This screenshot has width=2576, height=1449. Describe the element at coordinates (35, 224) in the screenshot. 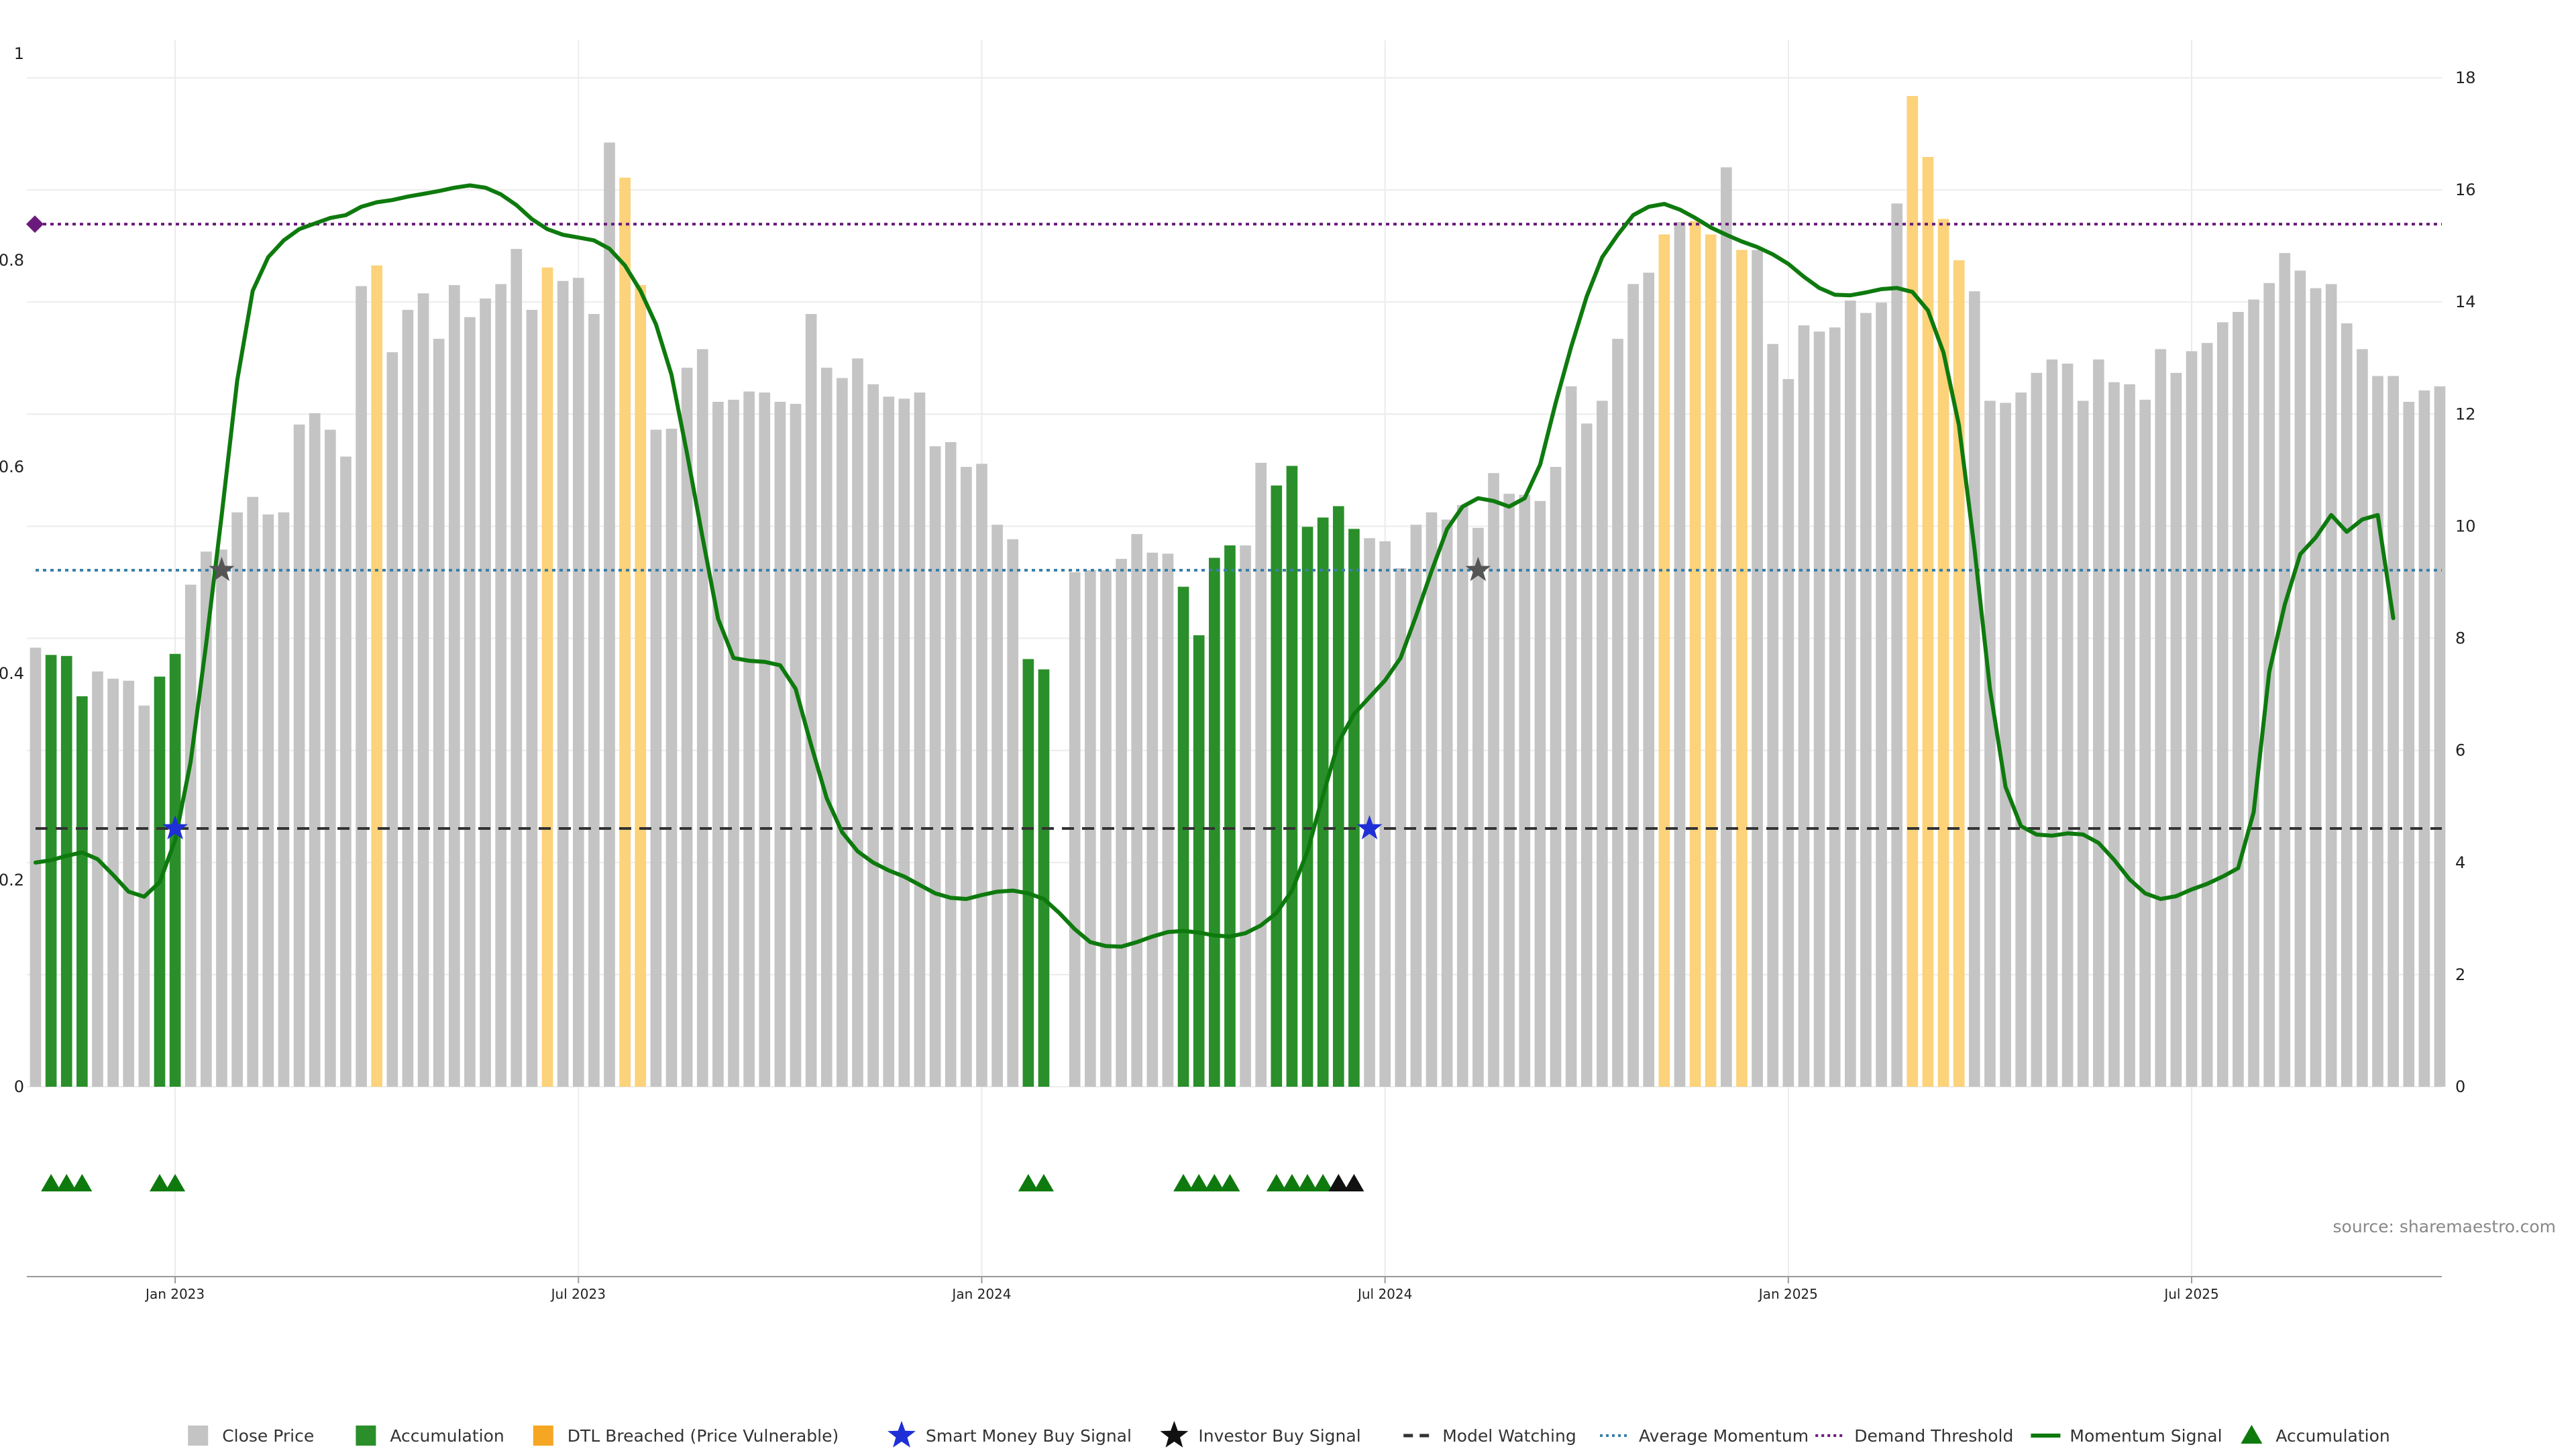

I see `demand-threshold-marker` at that location.